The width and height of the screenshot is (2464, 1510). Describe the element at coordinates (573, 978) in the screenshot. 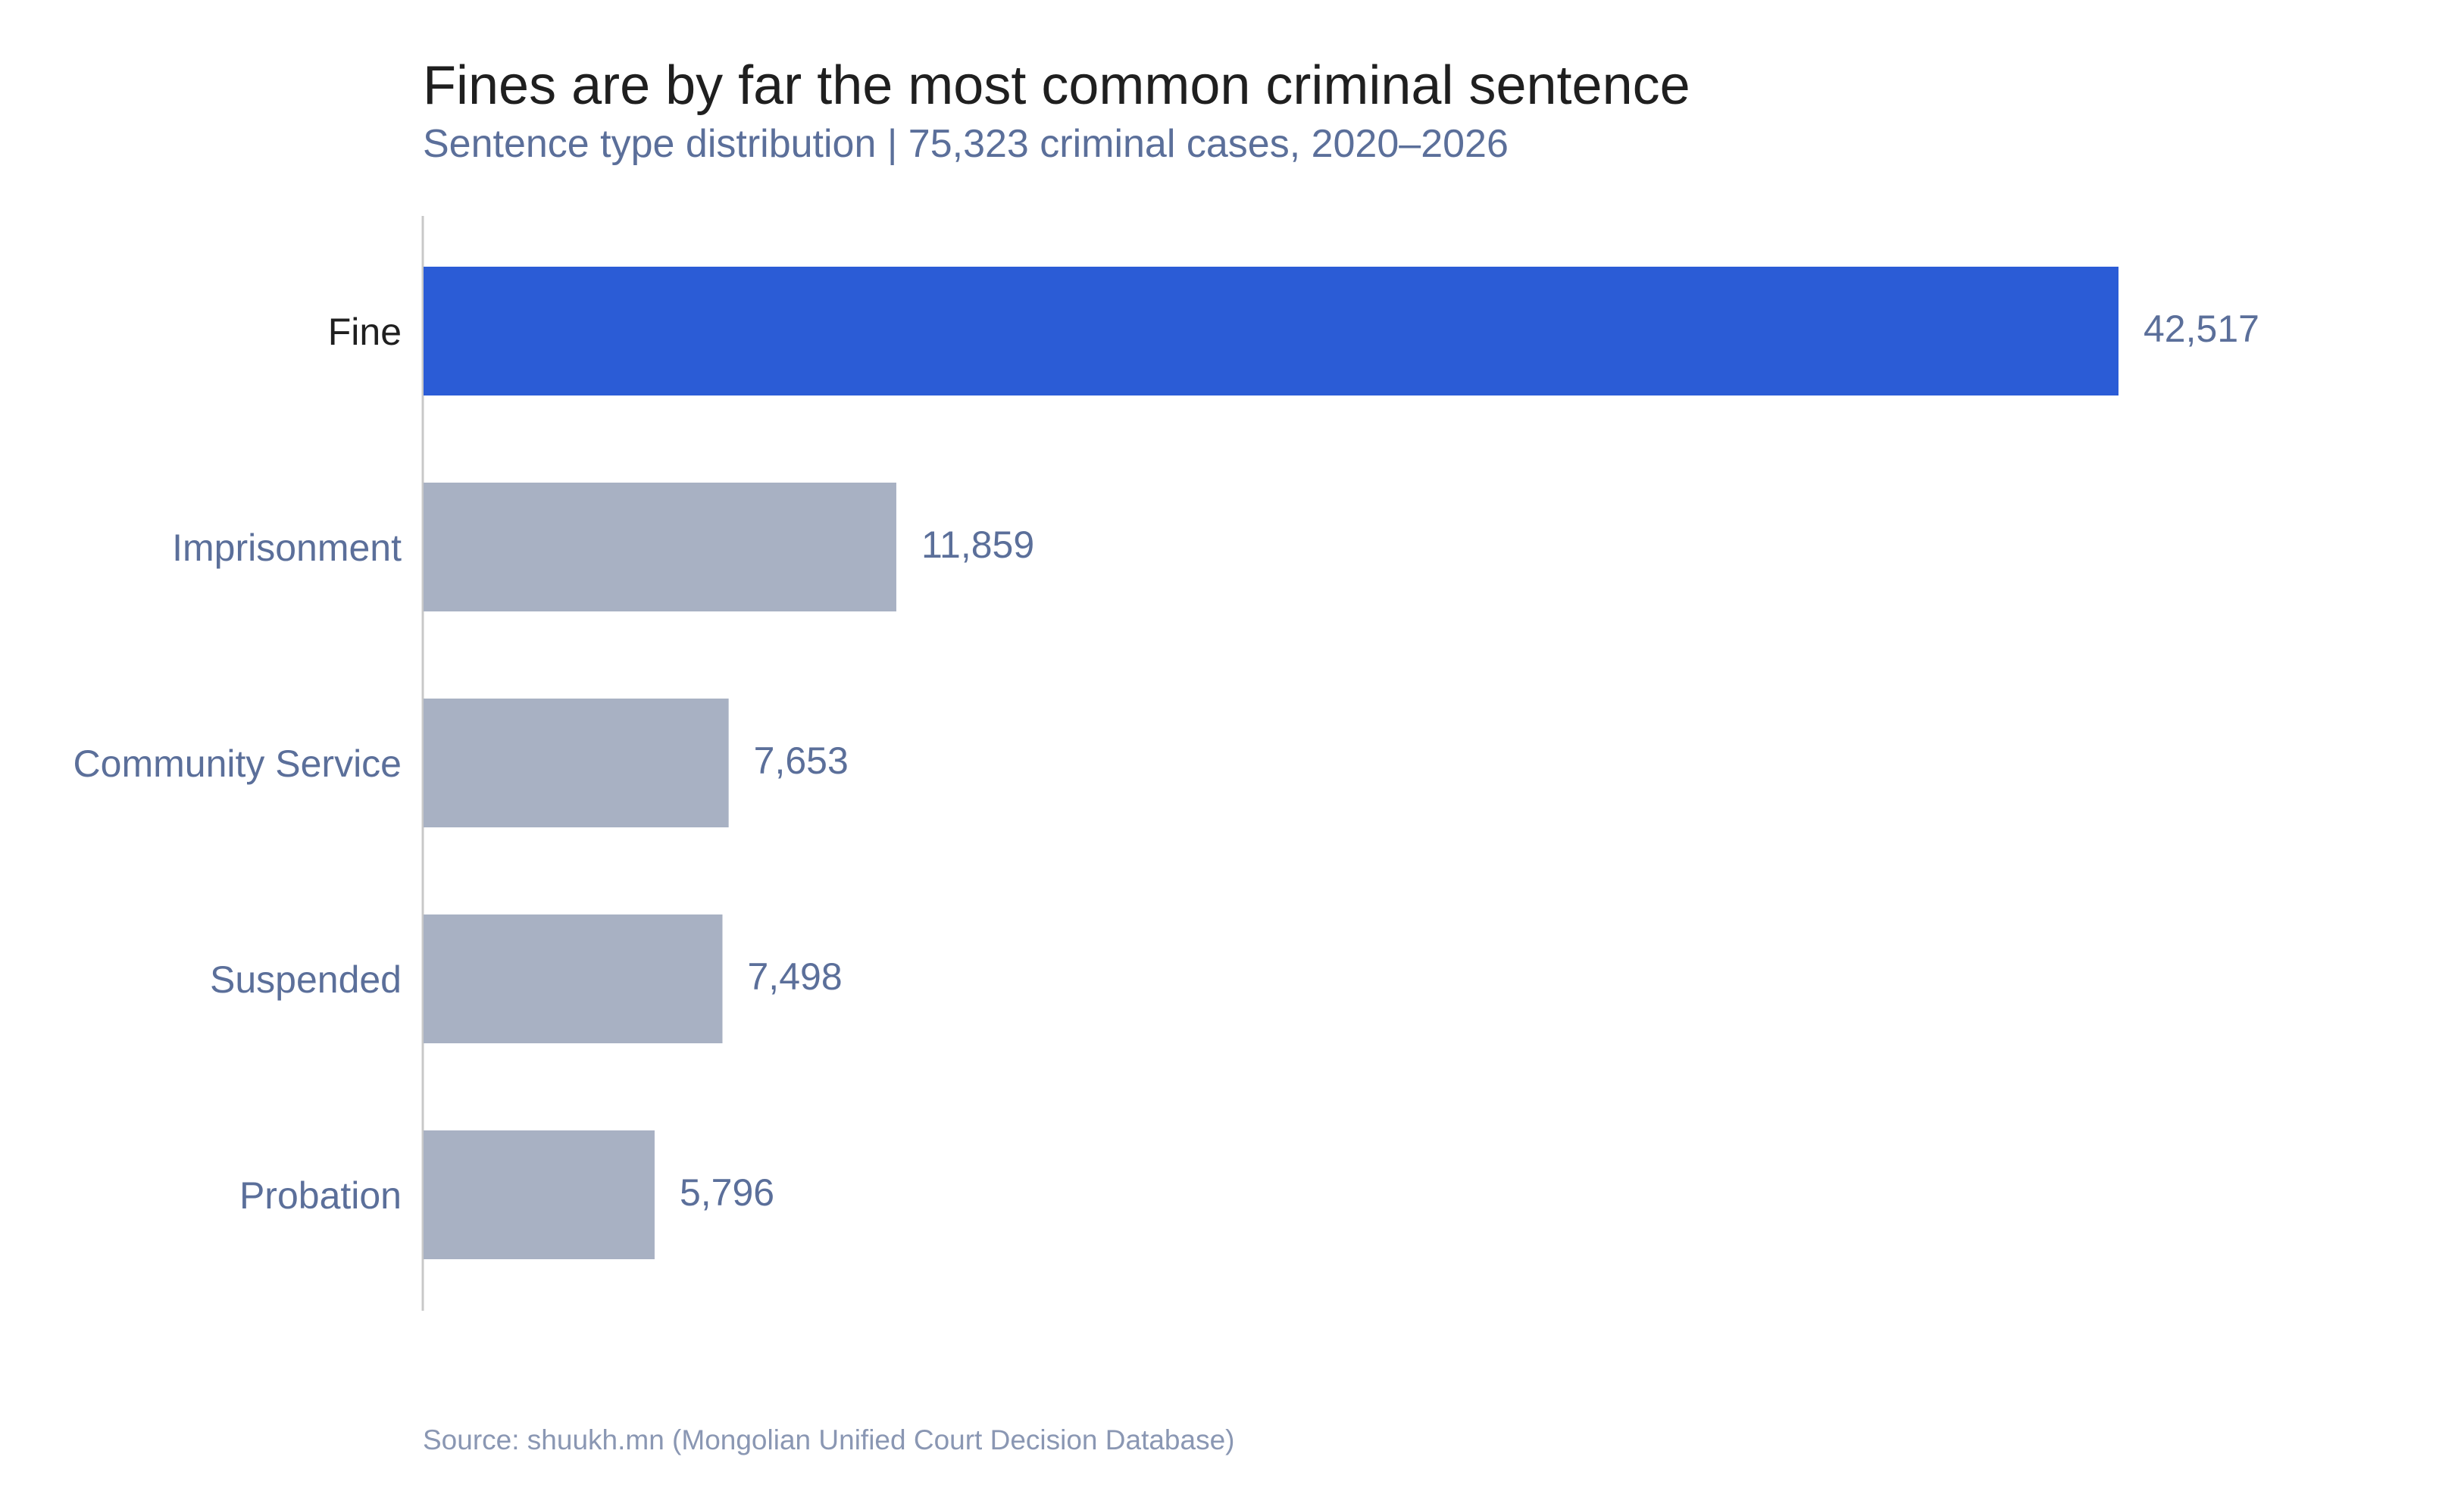

I see `bar-suspended` at that location.